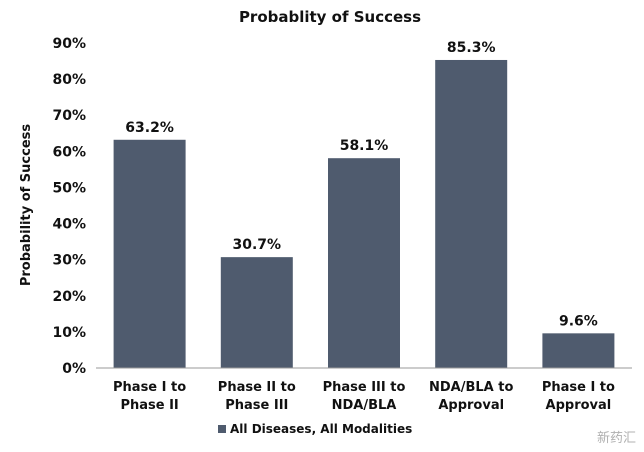  Describe the element at coordinates (321, 429) in the screenshot. I see `legend-label: All Diseases, All Modalities` at that location.